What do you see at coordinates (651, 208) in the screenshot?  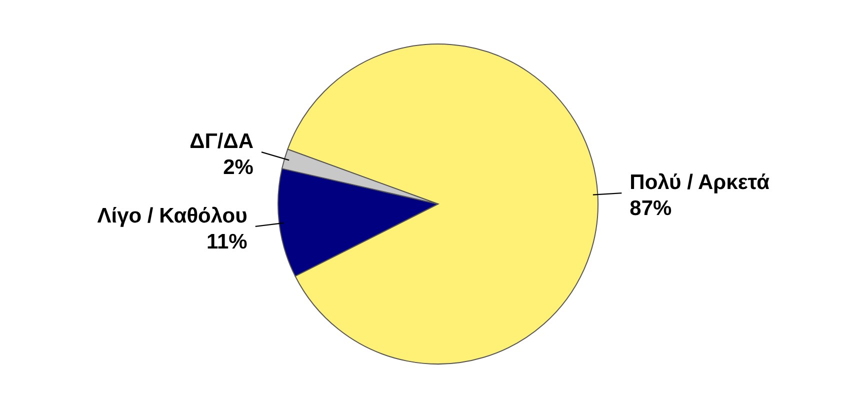 I see `data-label: 87%` at bounding box center [651, 208].